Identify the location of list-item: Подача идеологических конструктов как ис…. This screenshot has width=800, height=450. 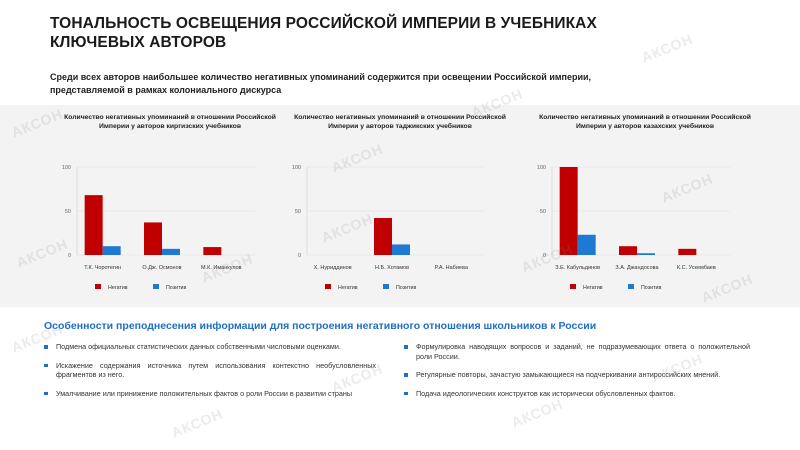
(577, 394).